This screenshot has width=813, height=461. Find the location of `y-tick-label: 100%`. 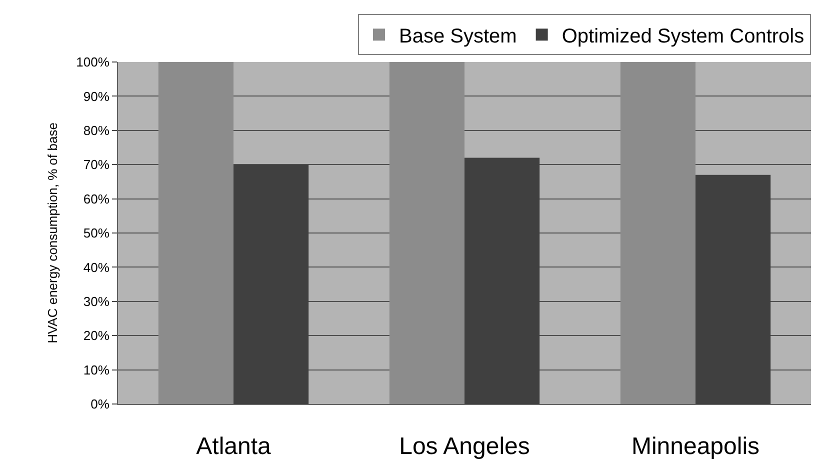

y-tick-label: 100% is located at coordinates (93, 62).